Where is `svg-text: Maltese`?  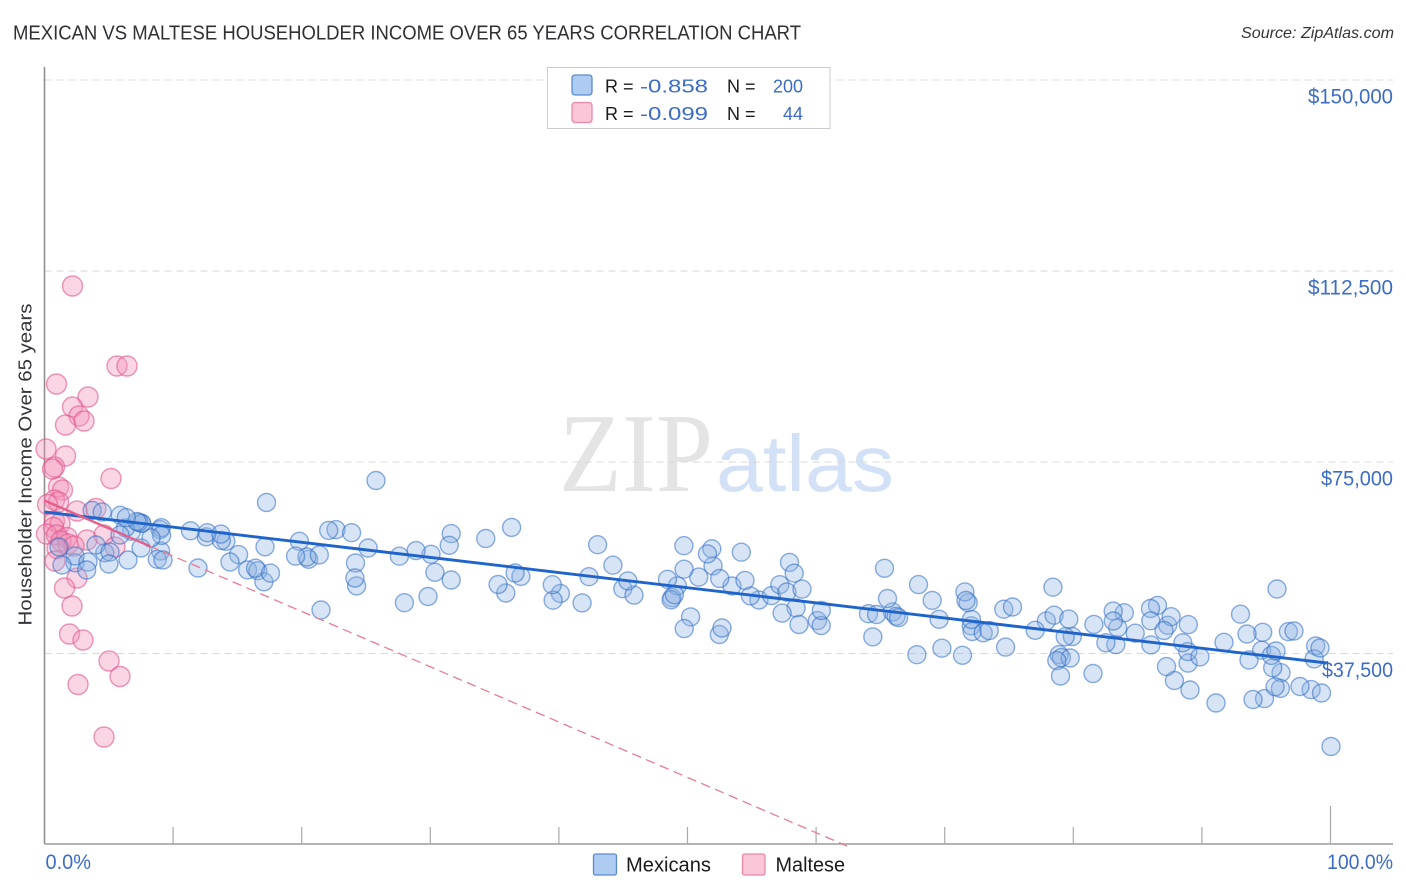 svg-text: Maltese is located at coordinates (811, 866).